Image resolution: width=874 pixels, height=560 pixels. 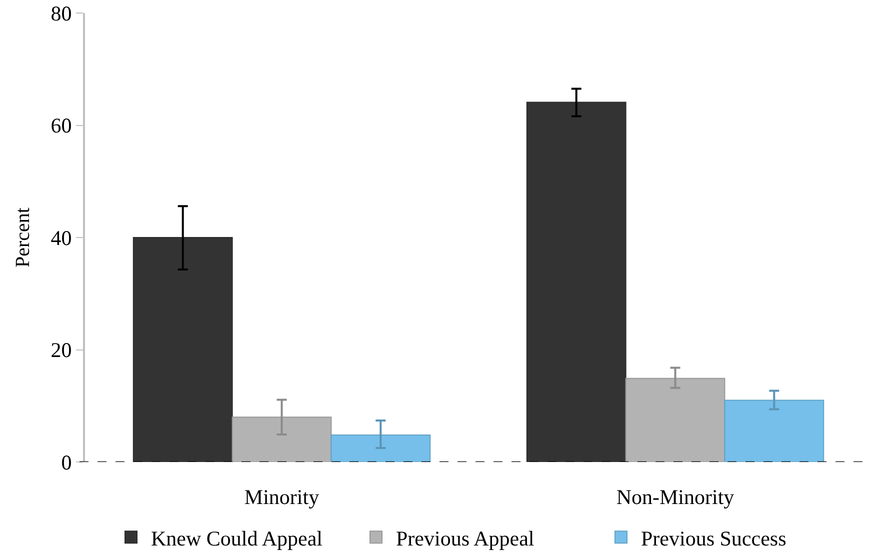 What do you see at coordinates (282, 497) in the screenshot?
I see `x-tick-label: Minority` at bounding box center [282, 497].